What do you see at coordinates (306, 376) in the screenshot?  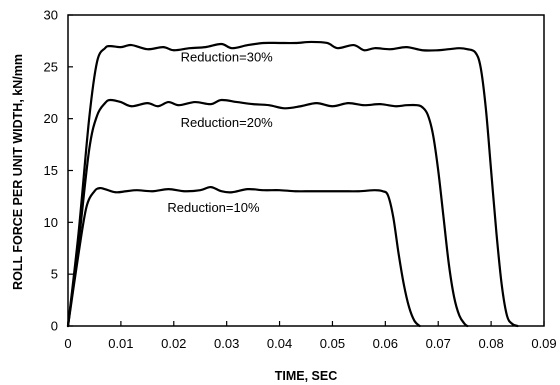 I see `x-axis-title: TIME, SEC` at bounding box center [306, 376].